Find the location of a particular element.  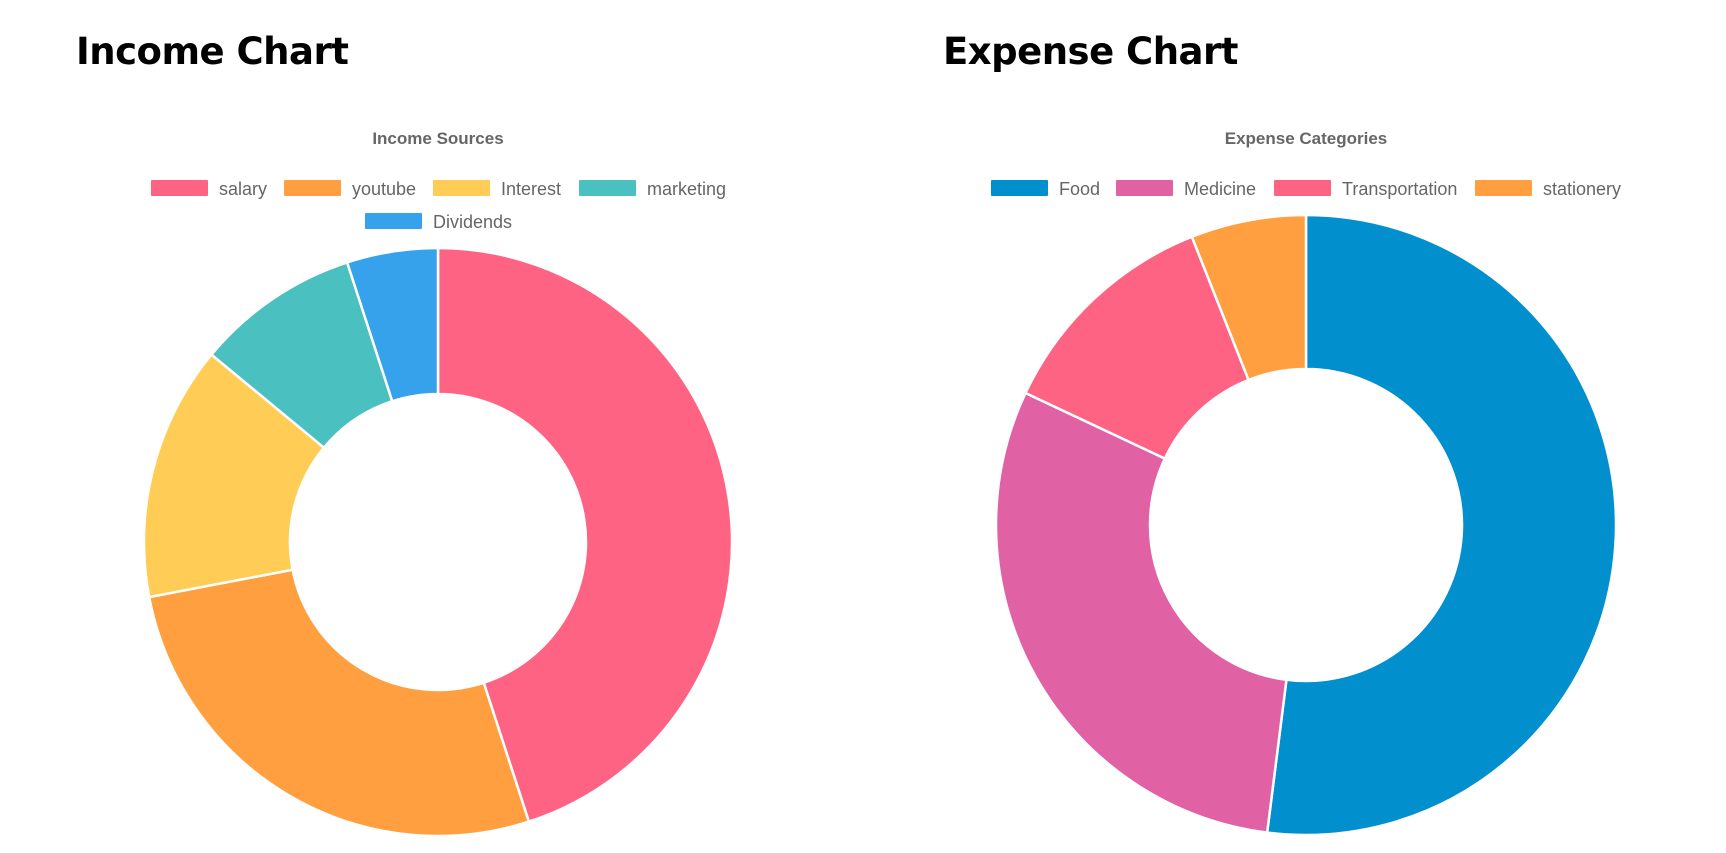

legend-swatch-dividends is located at coordinates (393, 221).